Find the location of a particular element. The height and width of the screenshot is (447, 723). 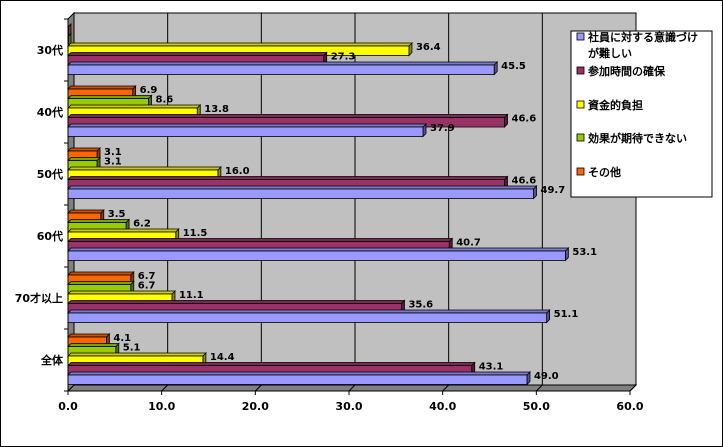

legend-label: 参加時間の確保 is located at coordinates (627, 71).